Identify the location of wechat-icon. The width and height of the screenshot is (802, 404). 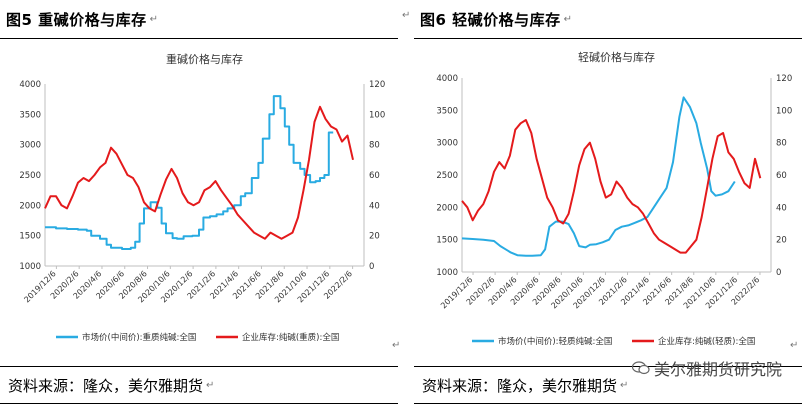
(640, 368).